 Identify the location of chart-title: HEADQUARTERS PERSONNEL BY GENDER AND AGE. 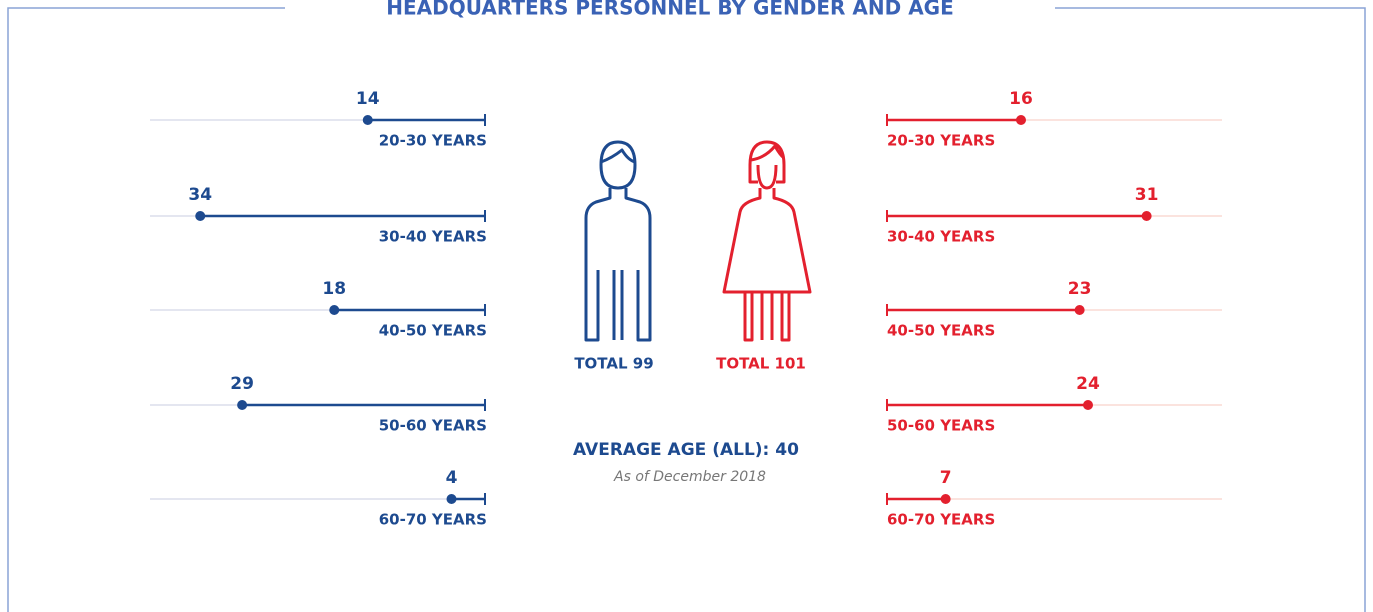
(670, 10).